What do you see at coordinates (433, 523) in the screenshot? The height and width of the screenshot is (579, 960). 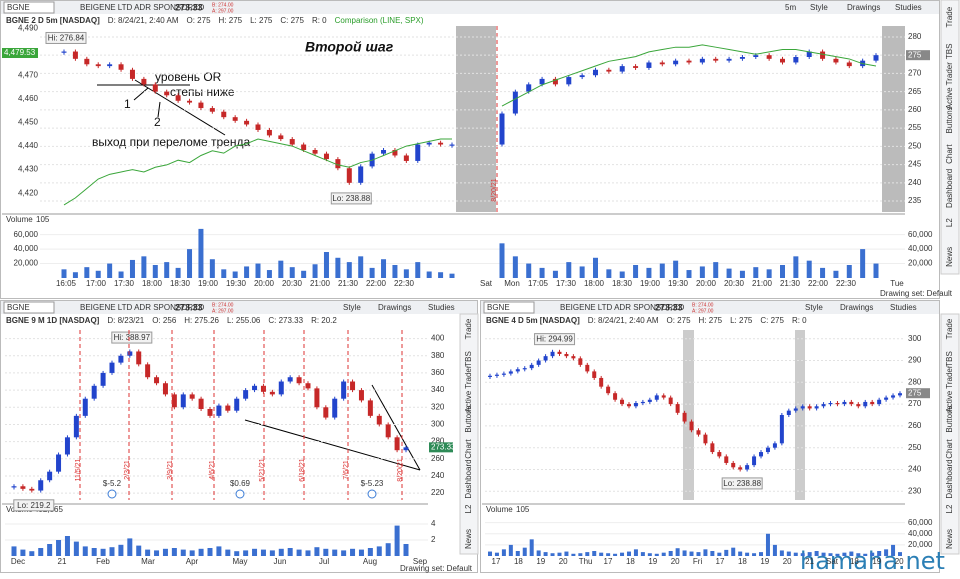 I see `volume-tick-label: 4` at bounding box center [433, 523].